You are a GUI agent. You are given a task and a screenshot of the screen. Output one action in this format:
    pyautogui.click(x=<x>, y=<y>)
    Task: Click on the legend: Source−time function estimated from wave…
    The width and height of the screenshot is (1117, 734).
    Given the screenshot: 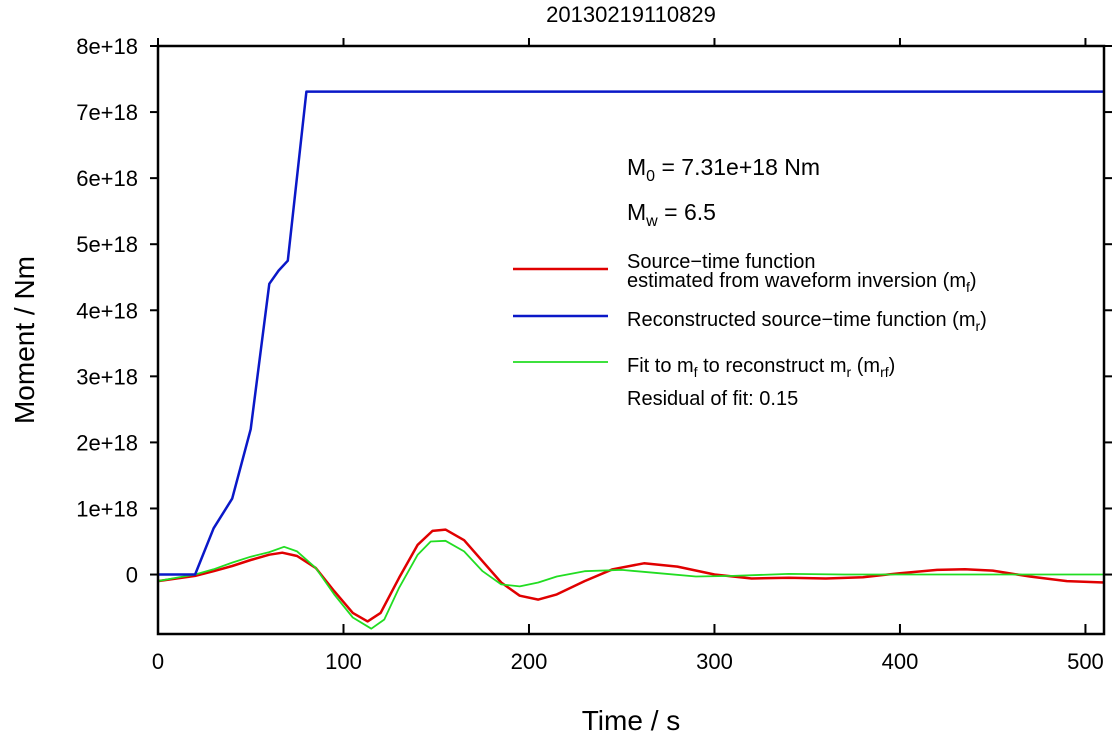 What is the action you would take?
    pyautogui.click(x=750, y=330)
    